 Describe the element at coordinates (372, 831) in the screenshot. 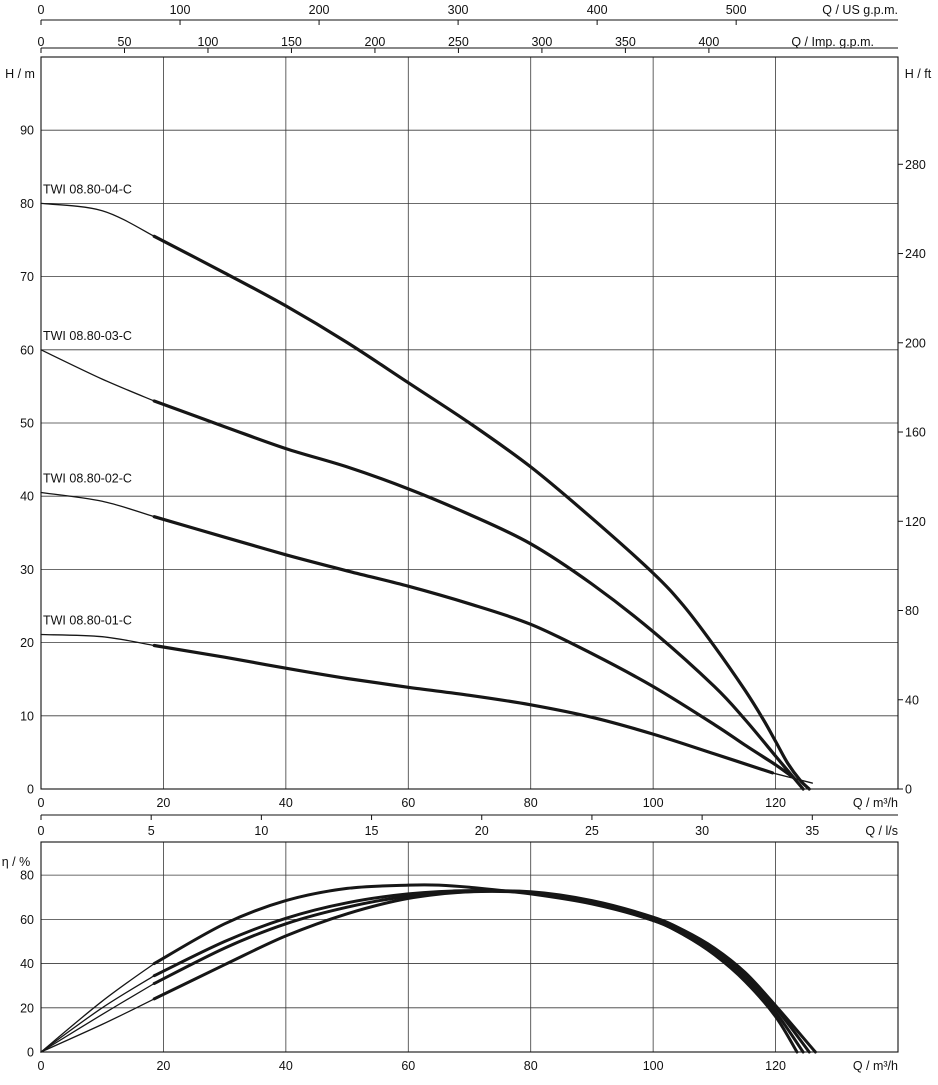

I see `ls-tick-label: 15` at that location.